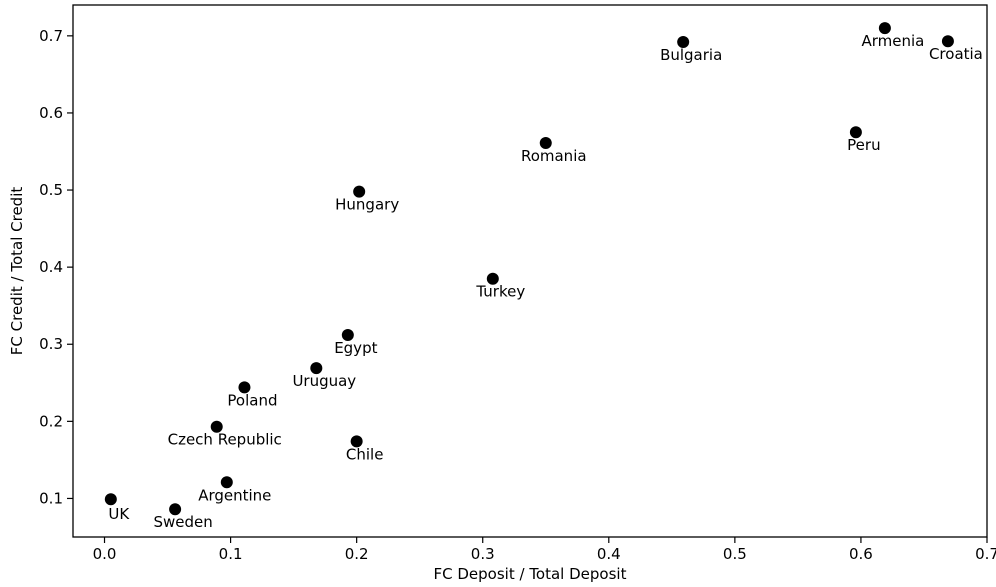  Describe the element at coordinates (892, 41) in the screenshot. I see `point-label: Armenia` at that location.